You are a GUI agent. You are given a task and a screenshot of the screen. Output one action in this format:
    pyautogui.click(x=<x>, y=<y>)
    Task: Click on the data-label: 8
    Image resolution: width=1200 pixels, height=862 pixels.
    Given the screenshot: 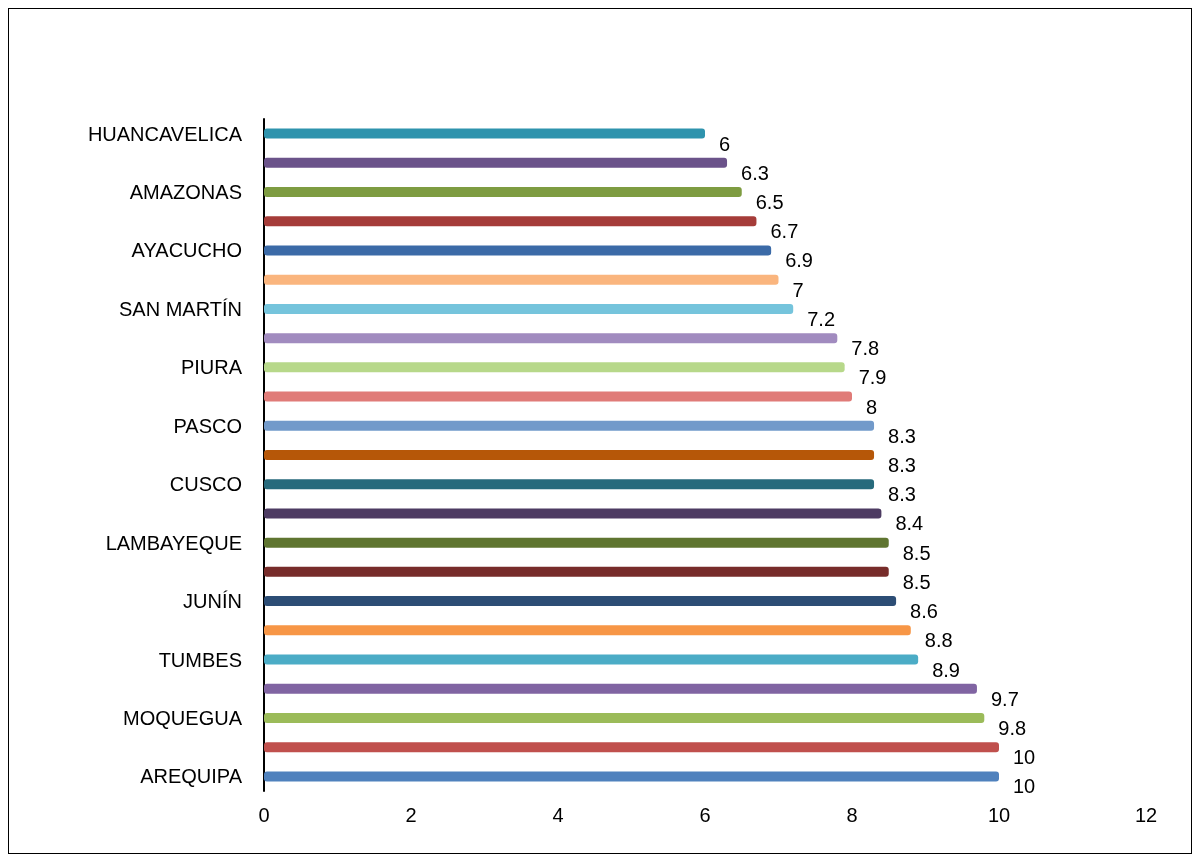 What is the action you would take?
    pyautogui.click(x=872, y=406)
    